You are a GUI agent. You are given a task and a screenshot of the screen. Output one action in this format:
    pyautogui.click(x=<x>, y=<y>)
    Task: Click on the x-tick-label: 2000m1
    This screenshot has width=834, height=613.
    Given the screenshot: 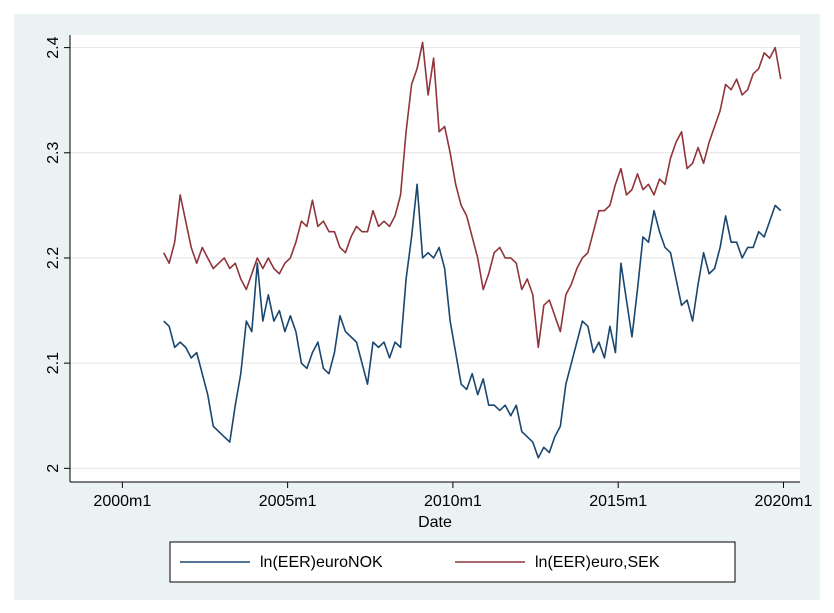 What is the action you would take?
    pyautogui.click(x=122, y=501)
    